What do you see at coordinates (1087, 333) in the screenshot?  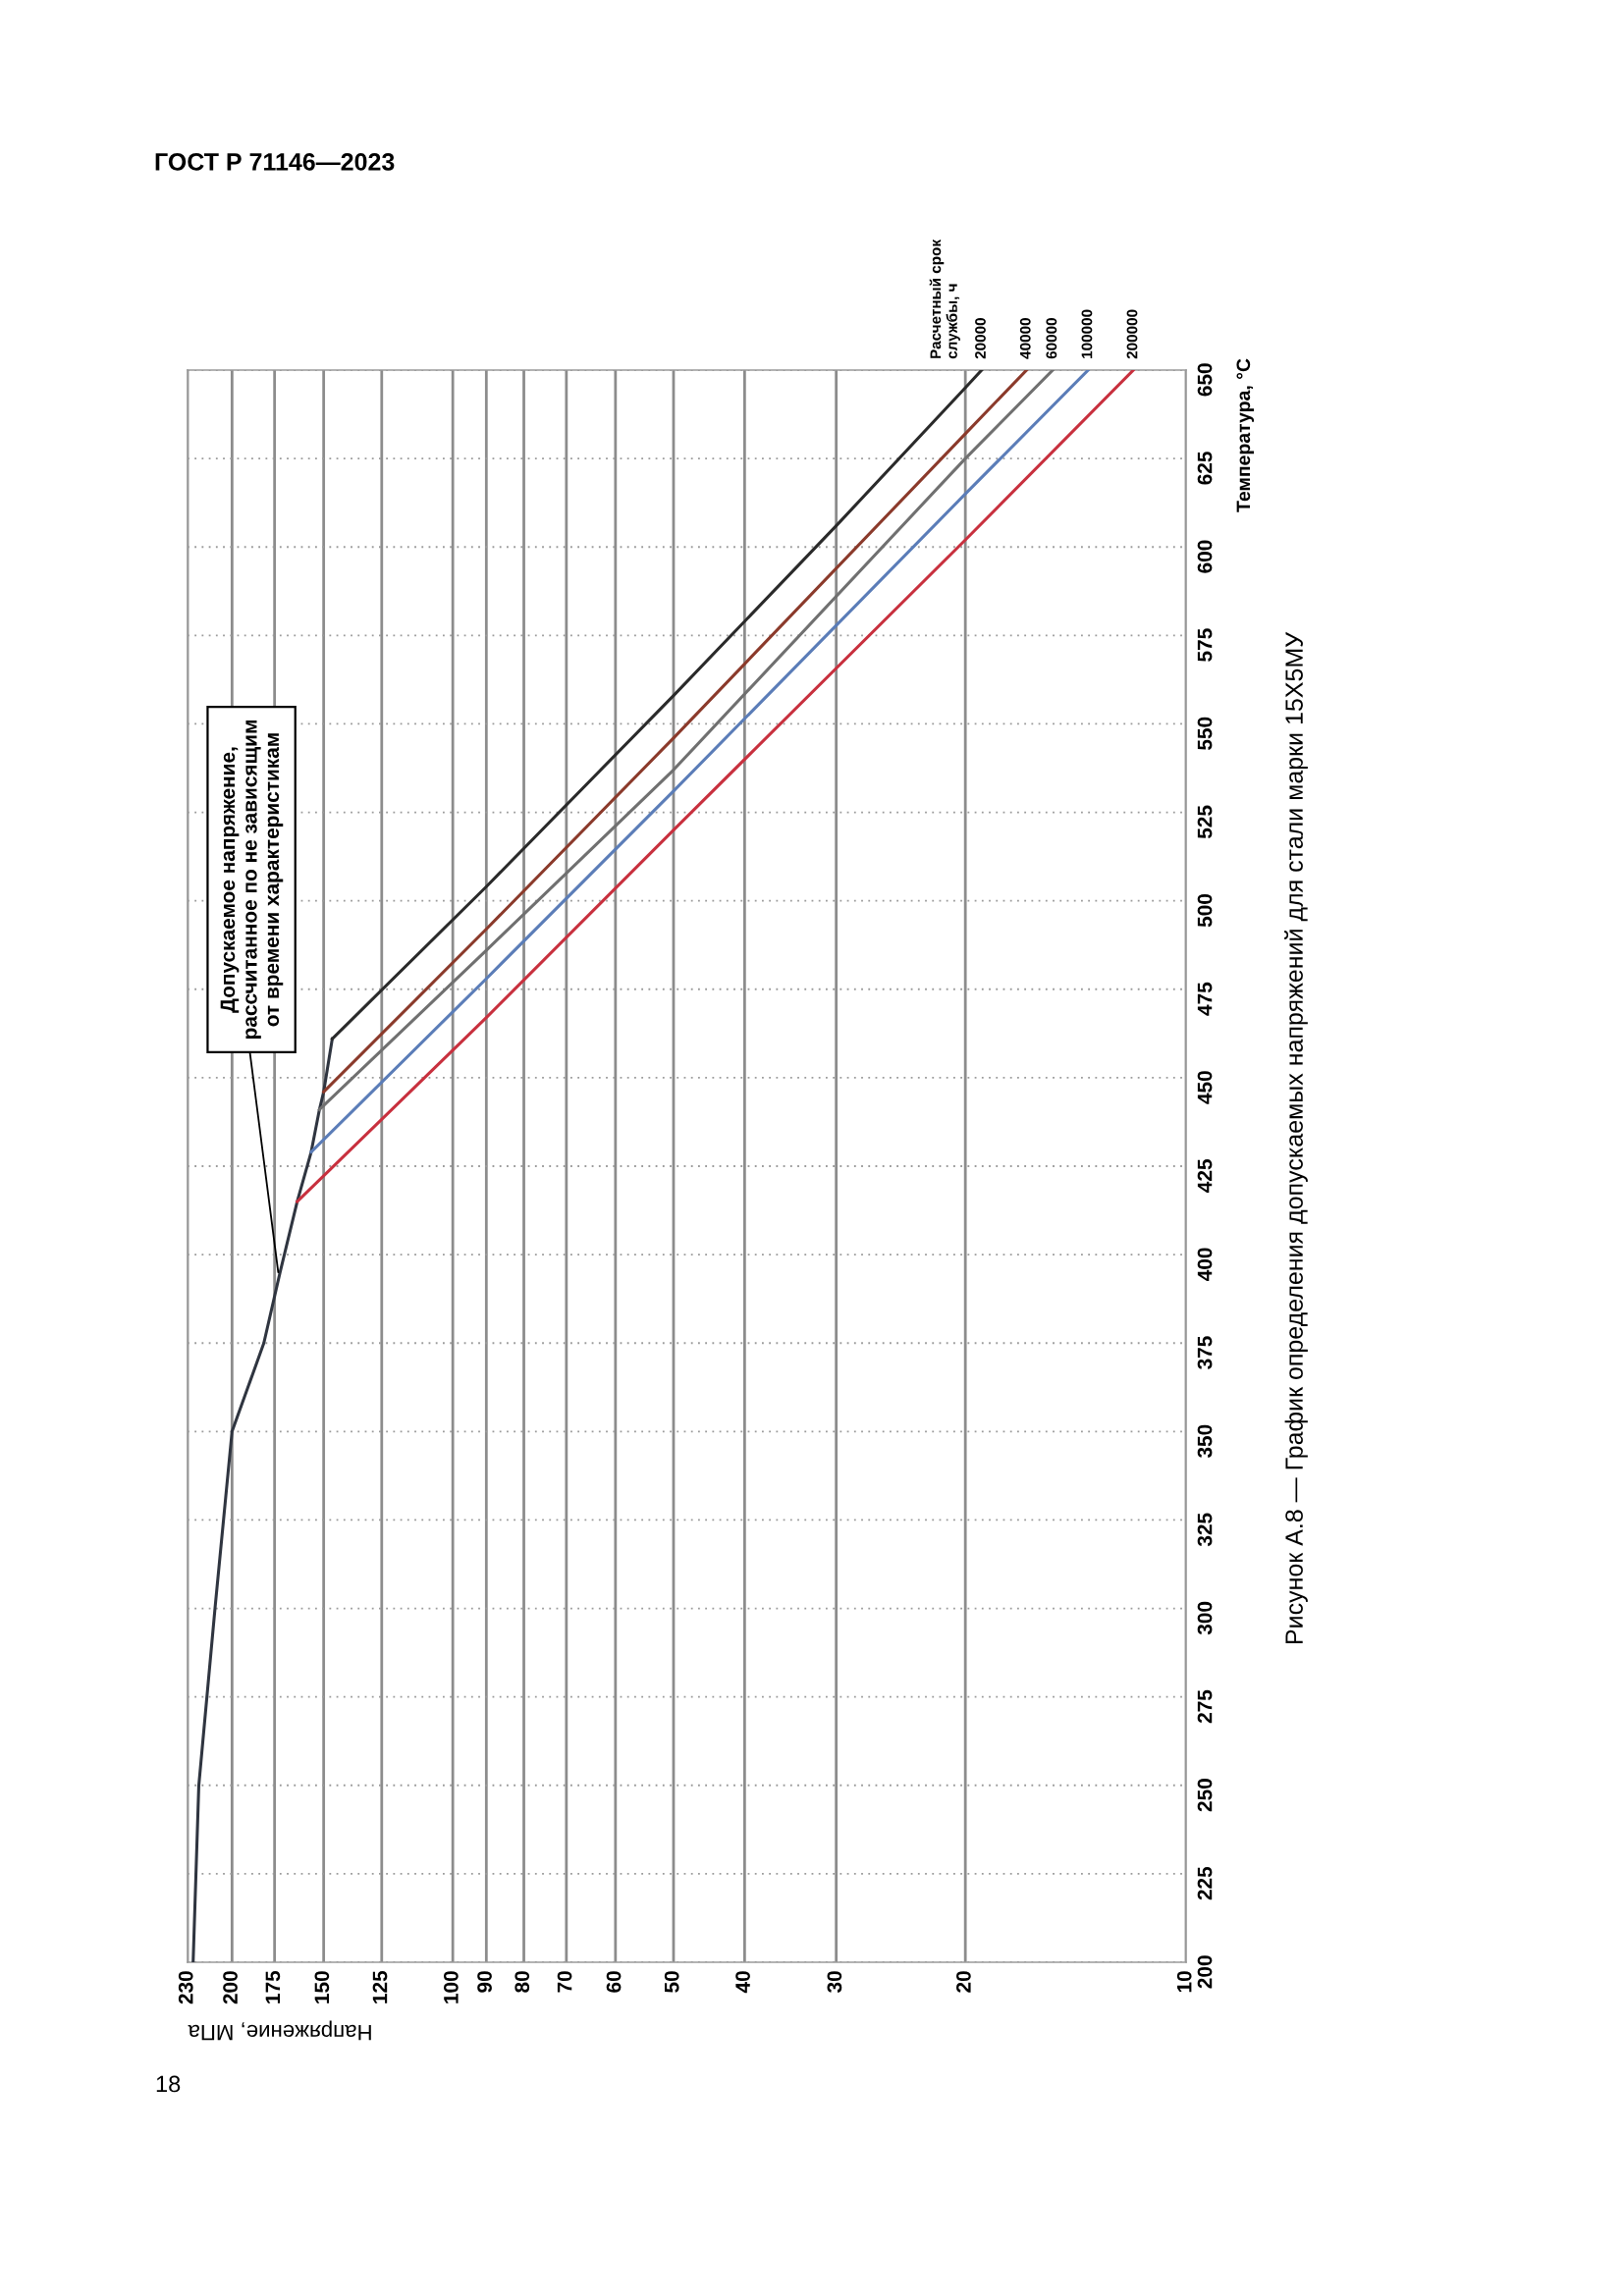 I see `text: 100000` at bounding box center [1087, 333].